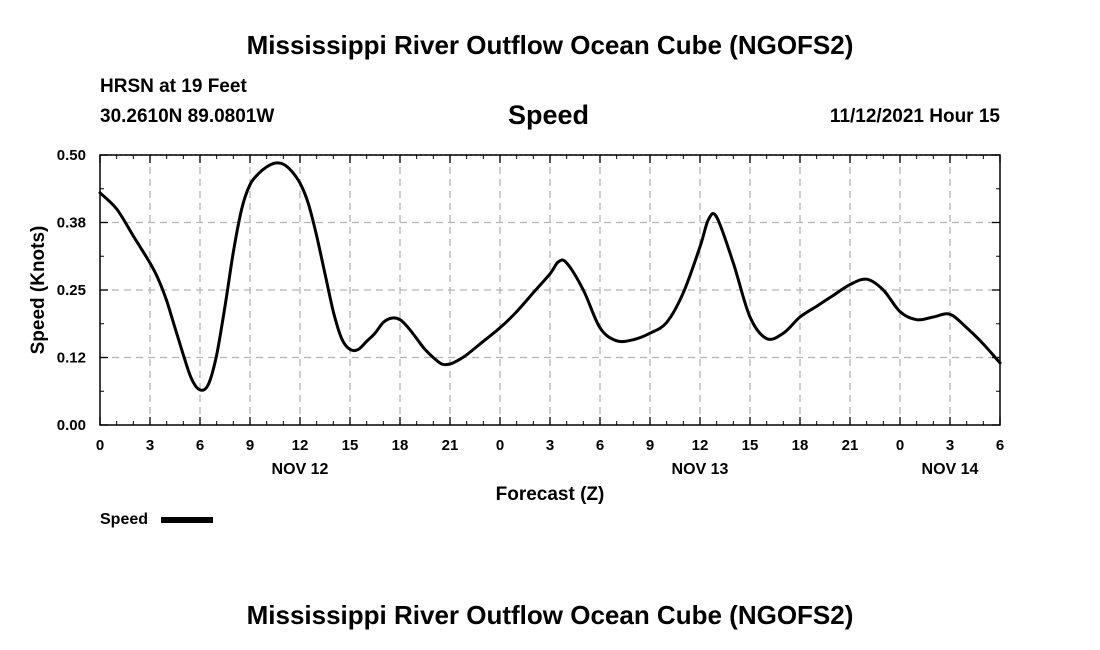 This screenshot has height=650, width=1100. I want to click on y-tick-label: 0.25, so click(71, 290).